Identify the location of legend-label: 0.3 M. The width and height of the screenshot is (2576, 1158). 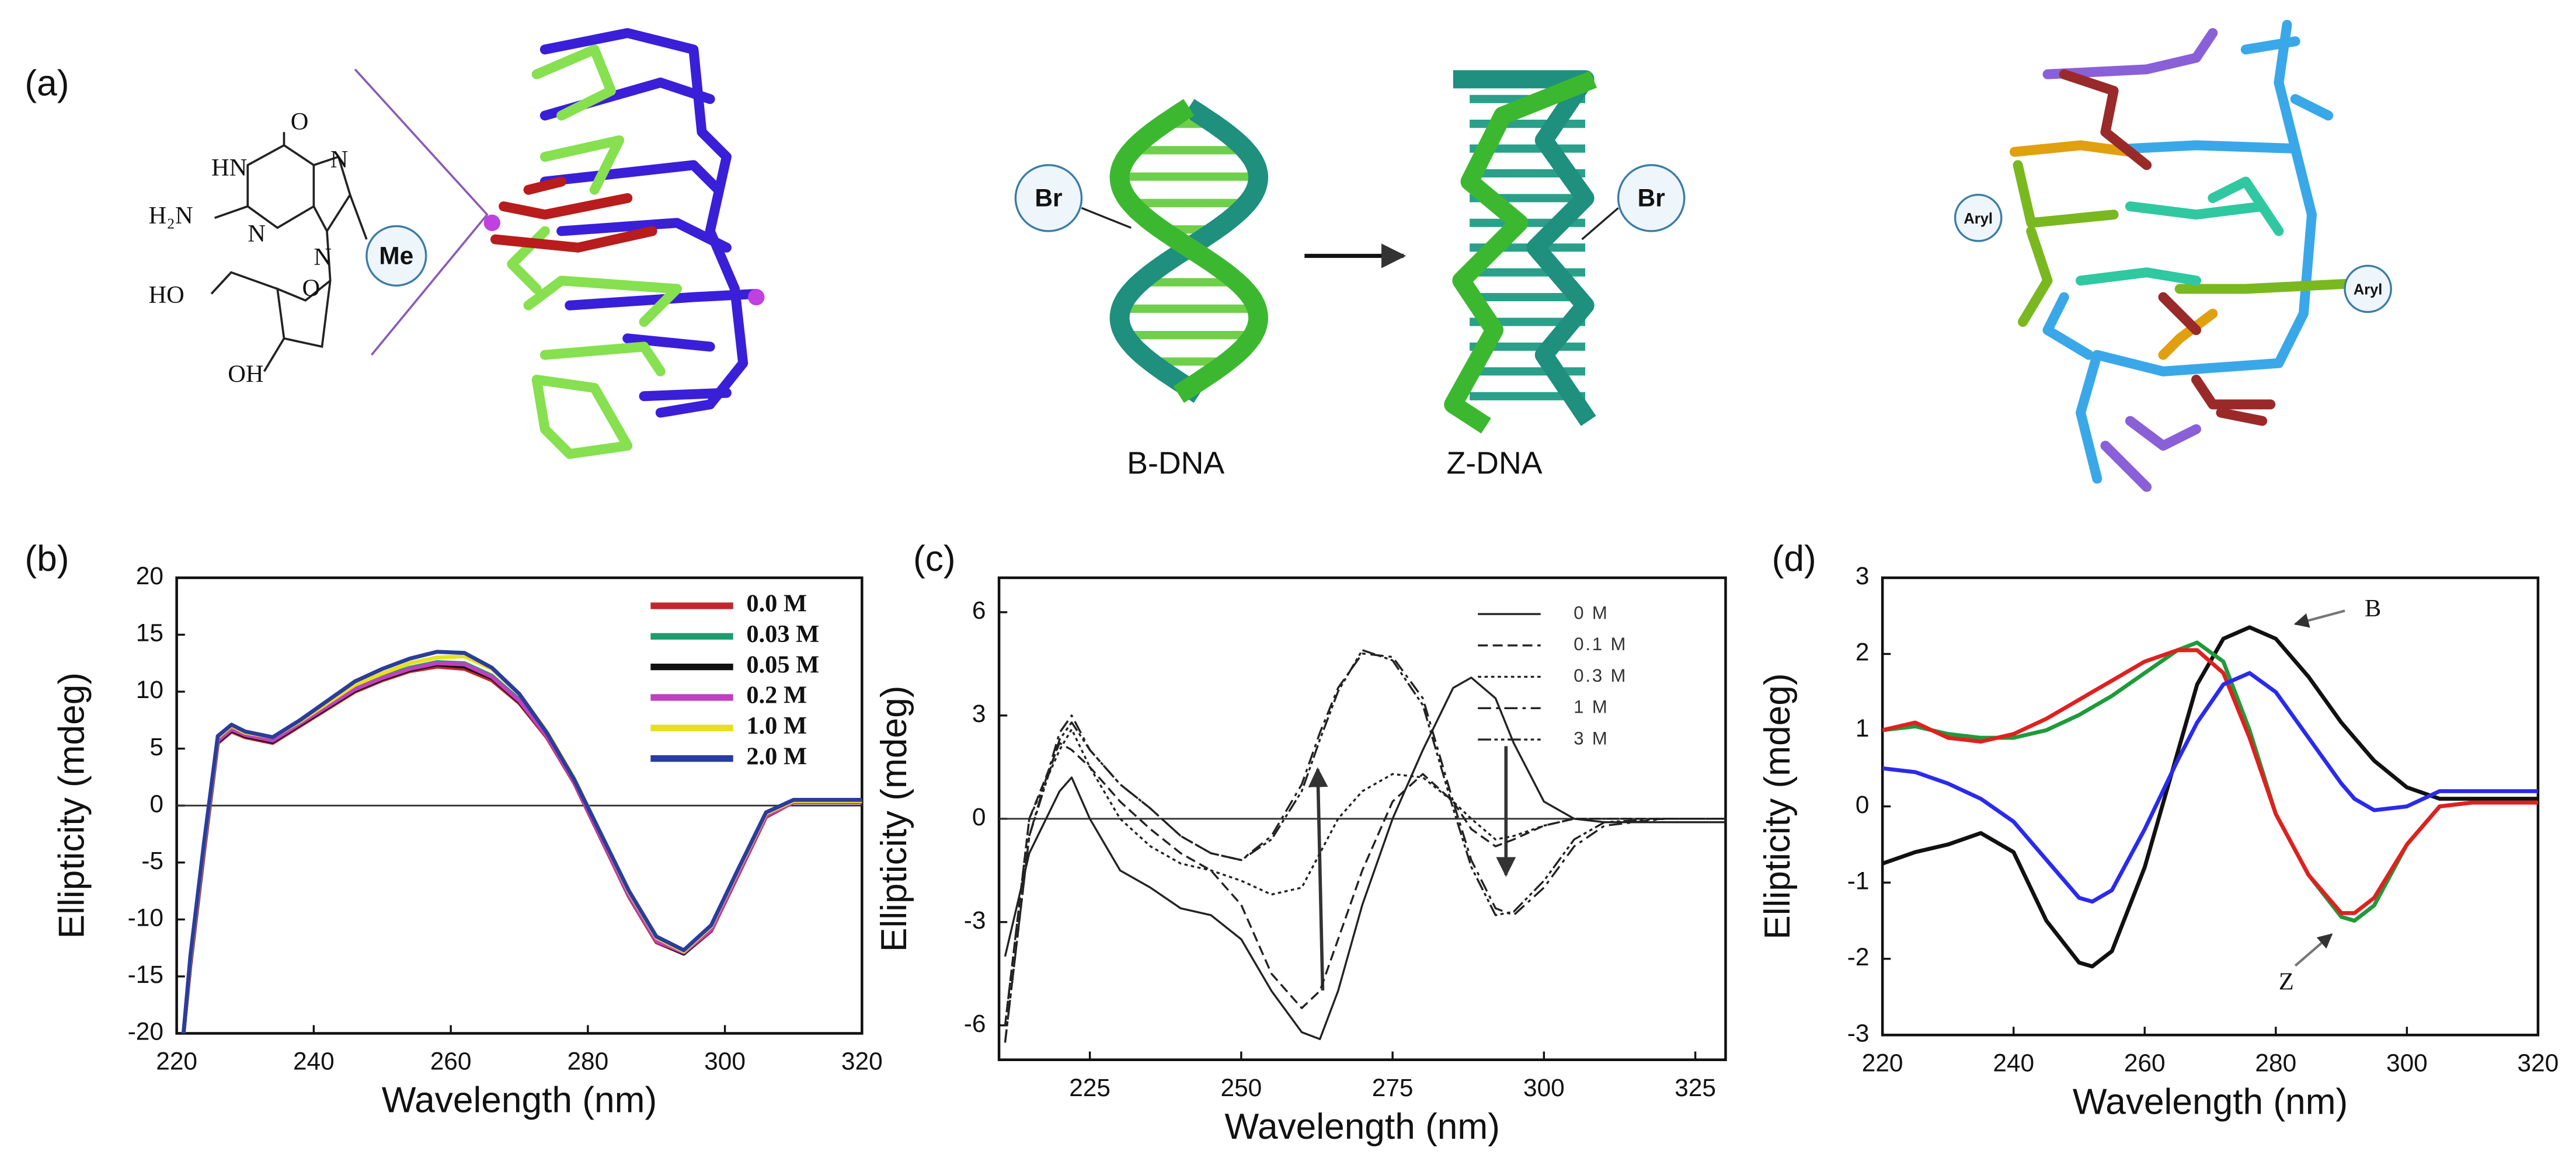
(1600, 675).